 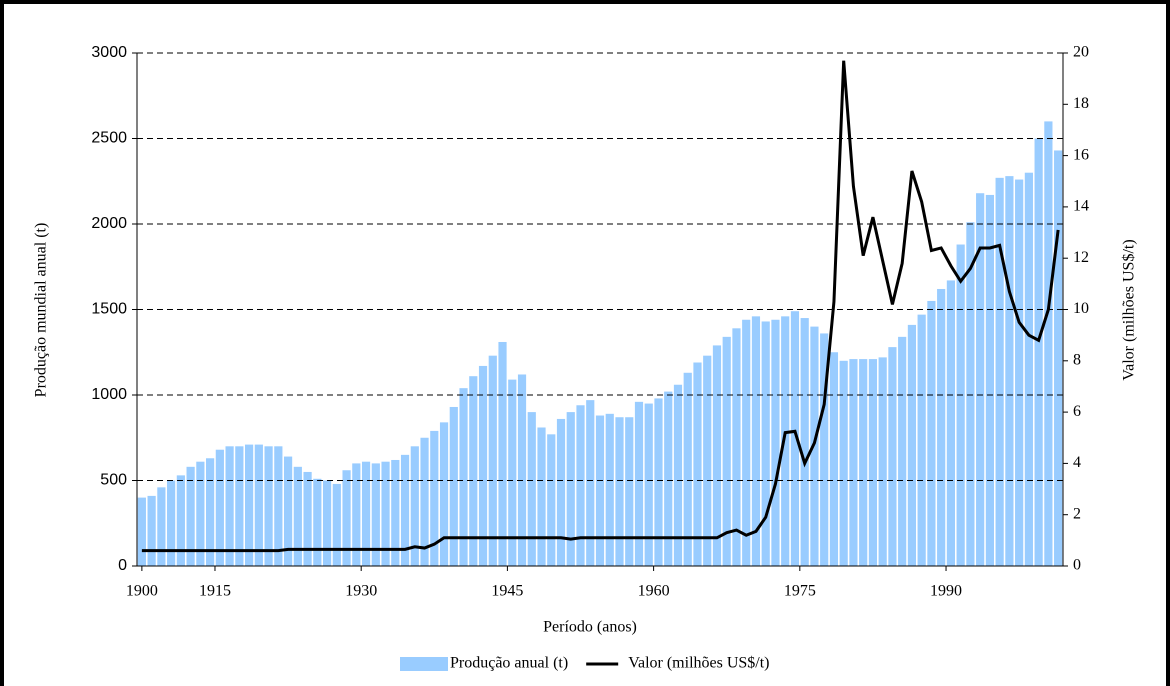 What do you see at coordinates (1081, 52) in the screenshot?
I see `y2-tick-label: 20` at bounding box center [1081, 52].